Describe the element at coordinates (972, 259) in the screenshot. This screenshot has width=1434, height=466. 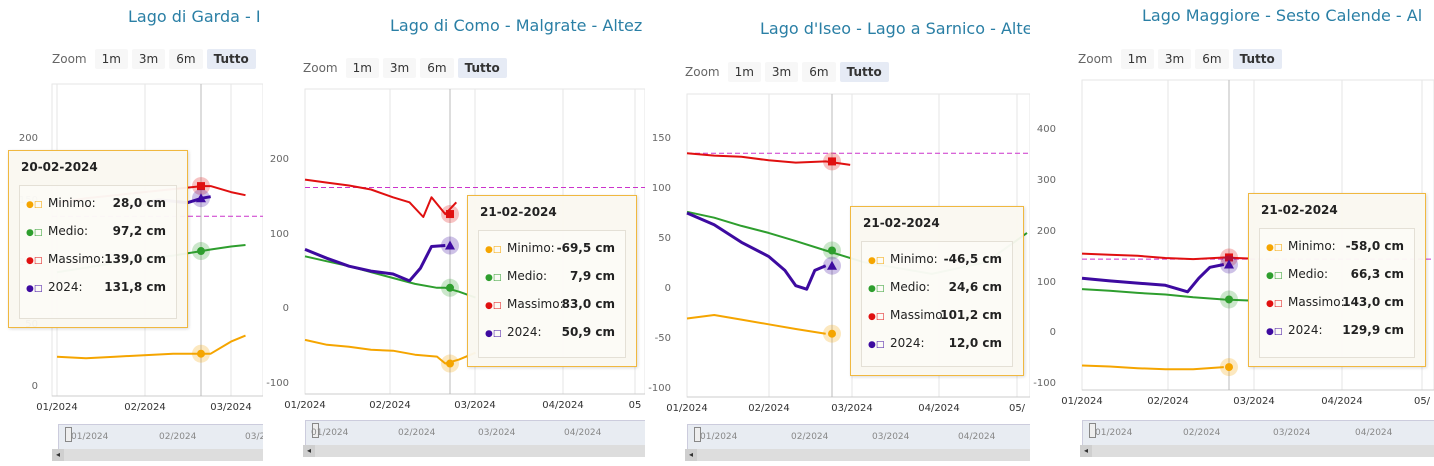
I see `tooltip-series-value: -46,5 cm` at that location.